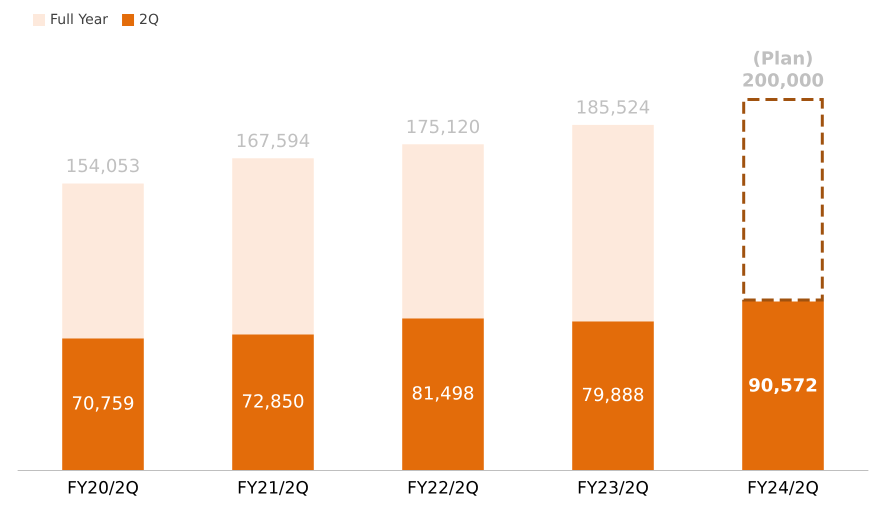 The width and height of the screenshot is (886, 513). What do you see at coordinates (103, 488) in the screenshot?
I see `x-tick-label: FY20/2Q` at bounding box center [103, 488].